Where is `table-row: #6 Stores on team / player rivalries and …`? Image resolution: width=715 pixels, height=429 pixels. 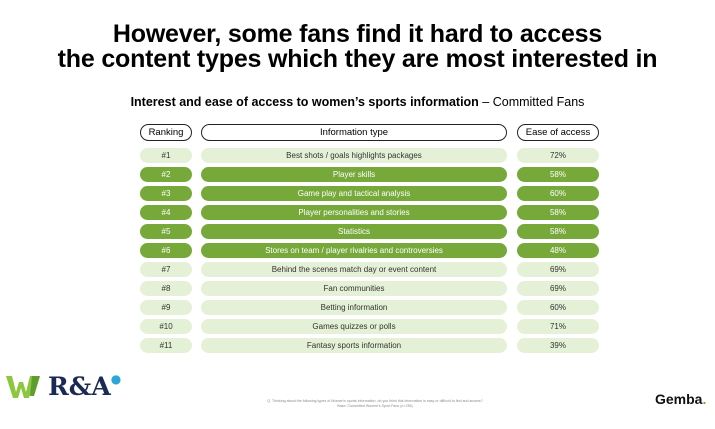 table-row: #6 Stores on team / player rivalries and … is located at coordinates (357, 250).